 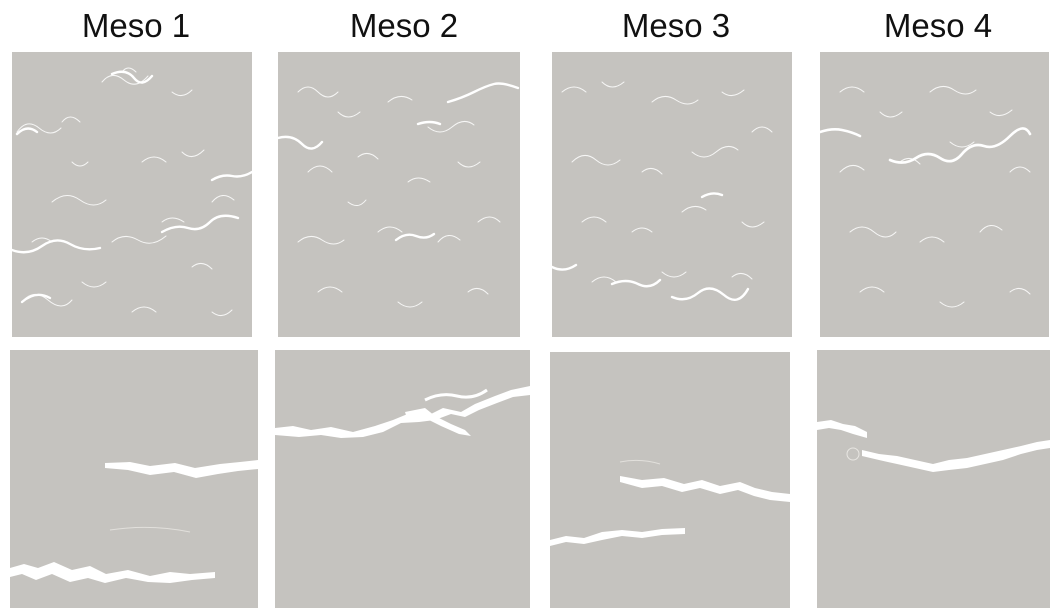 I want to click on column-title-meso-2: Meso 2, so click(x=404, y=25).